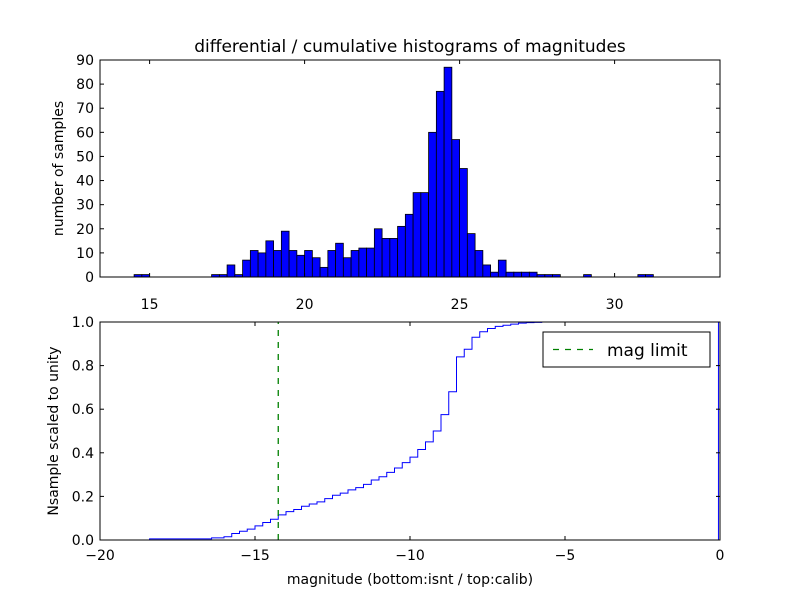  Describe the element at coordinates (615, 305) in the screenshot. I see `top-x-tick-label: 30` at that location.